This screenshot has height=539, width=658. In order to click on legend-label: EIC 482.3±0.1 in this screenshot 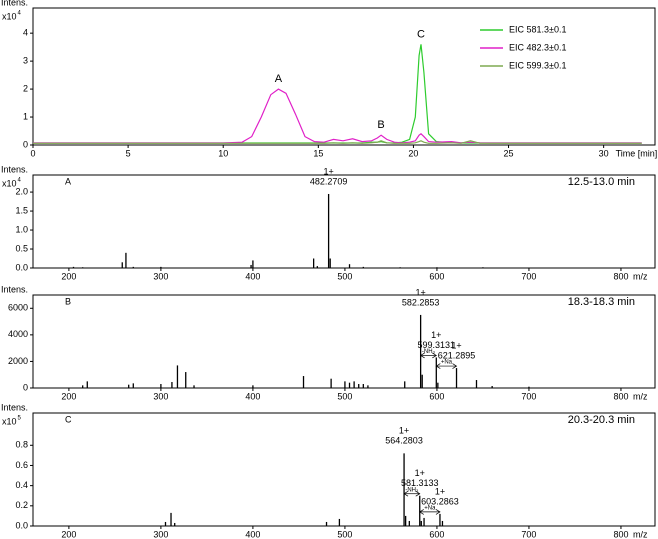, I will do `click(537, 47)`.